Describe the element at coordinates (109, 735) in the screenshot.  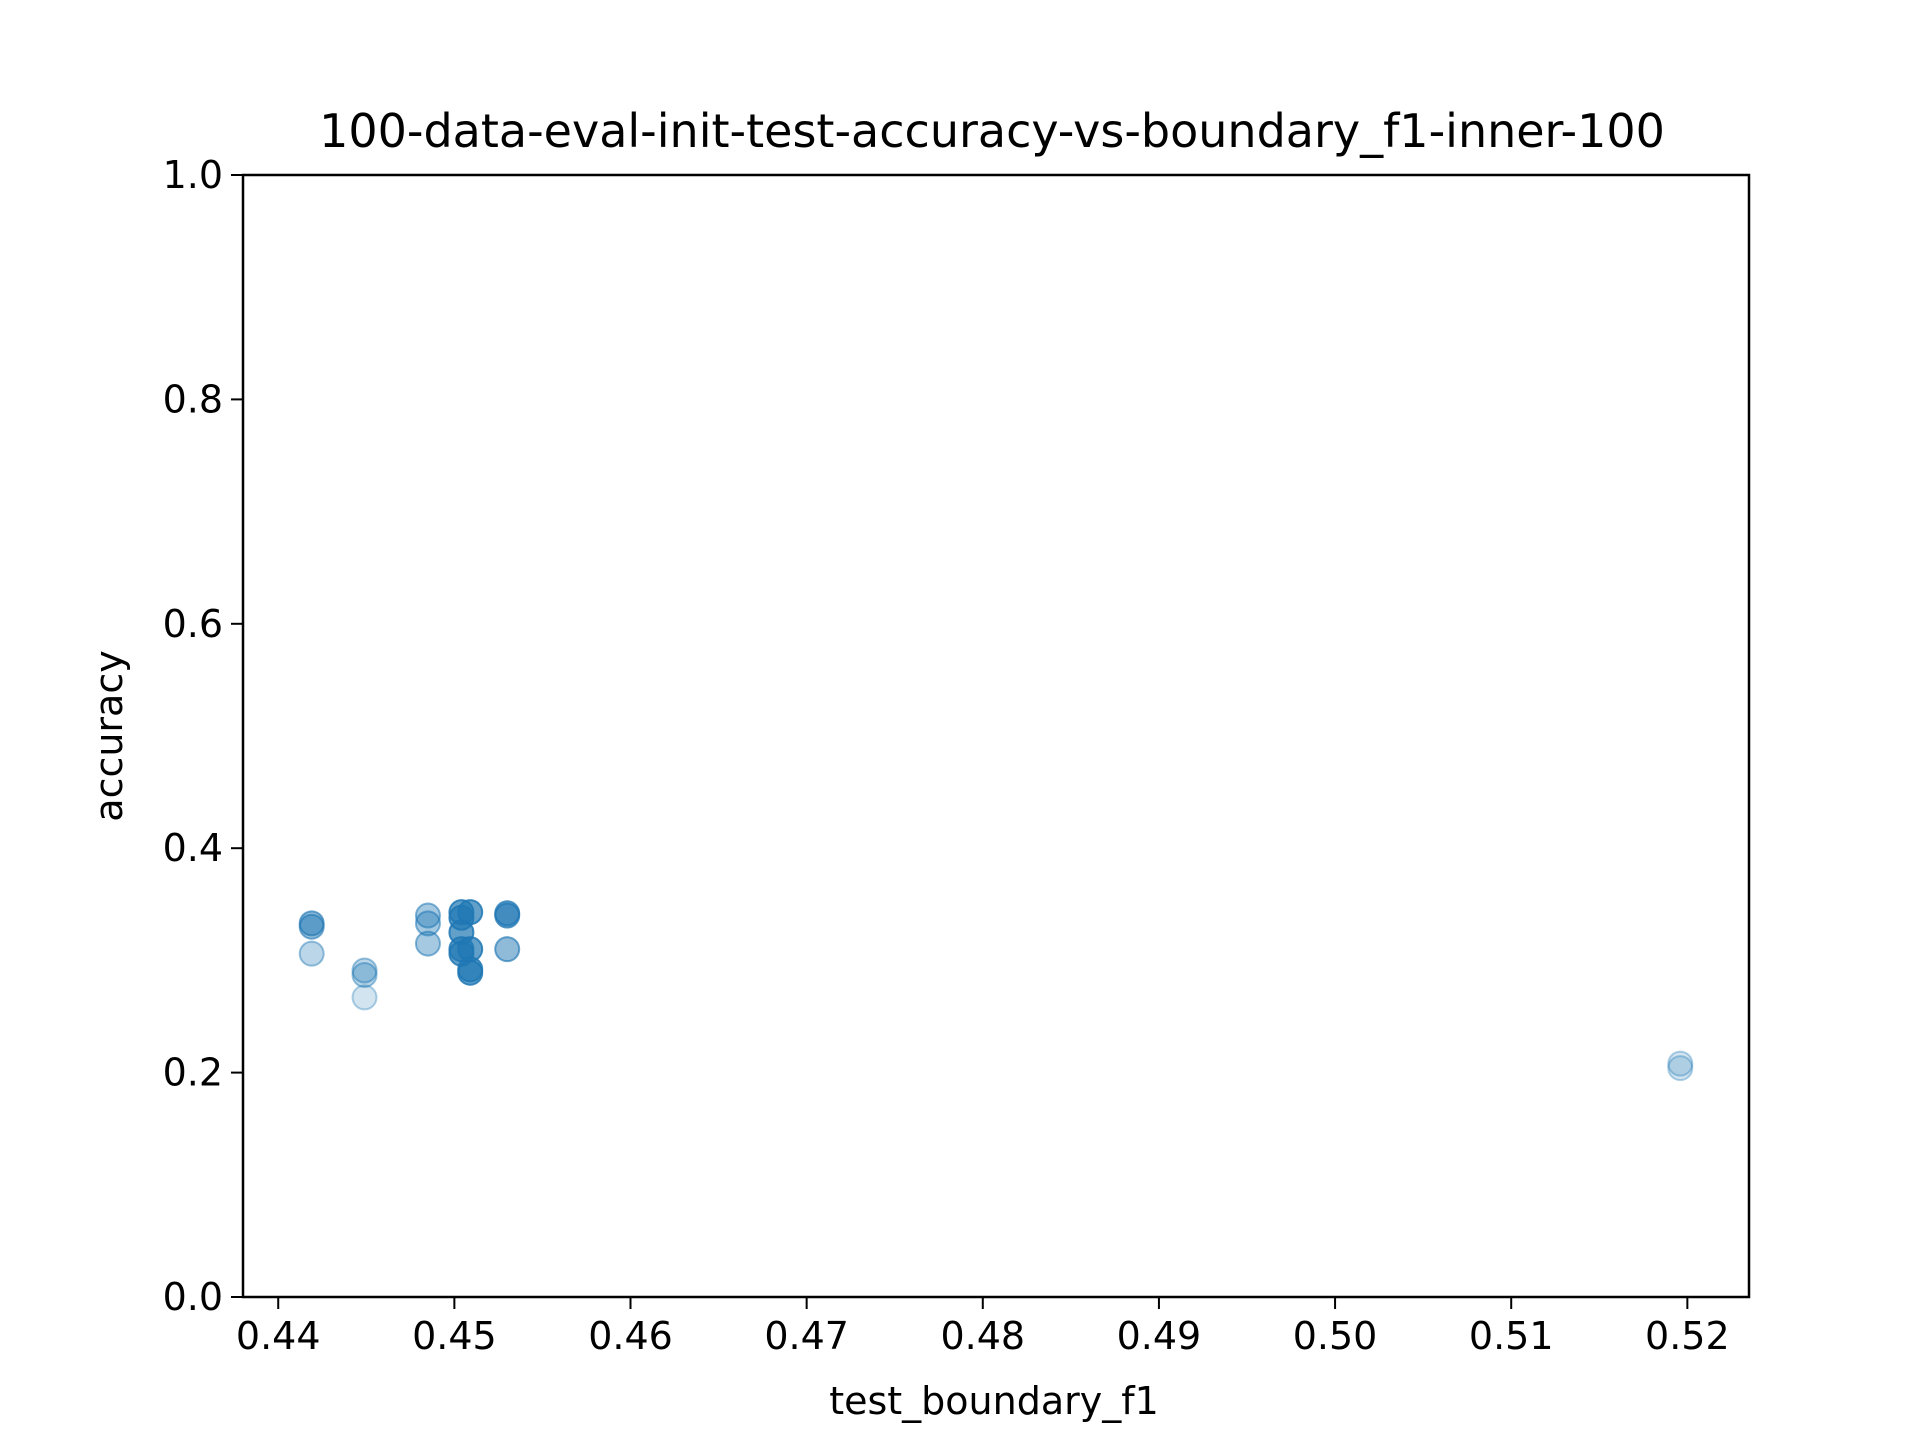
I see `y-axis-label: accuracy` at that location.